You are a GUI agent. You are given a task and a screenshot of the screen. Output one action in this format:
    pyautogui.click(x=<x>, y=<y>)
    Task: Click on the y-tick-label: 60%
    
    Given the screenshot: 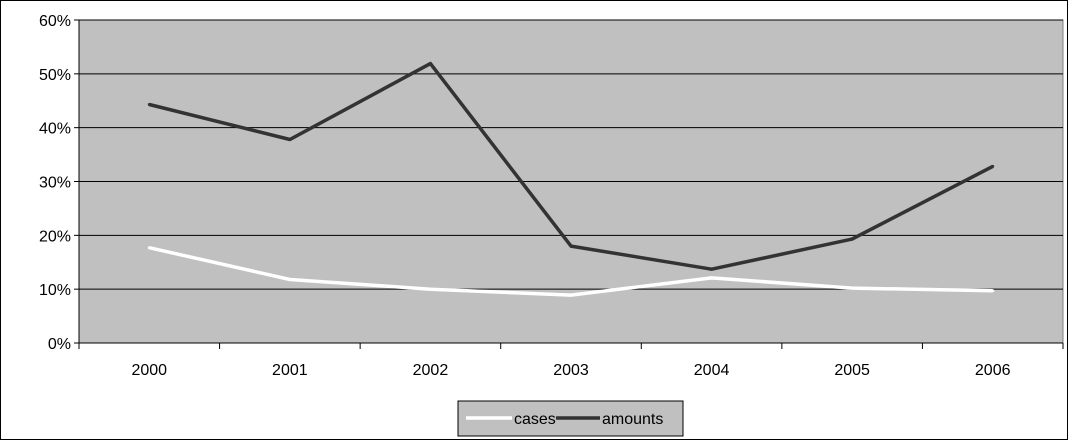 What is the action you would take?
    pyautogui.click(x=55, y=21)
    